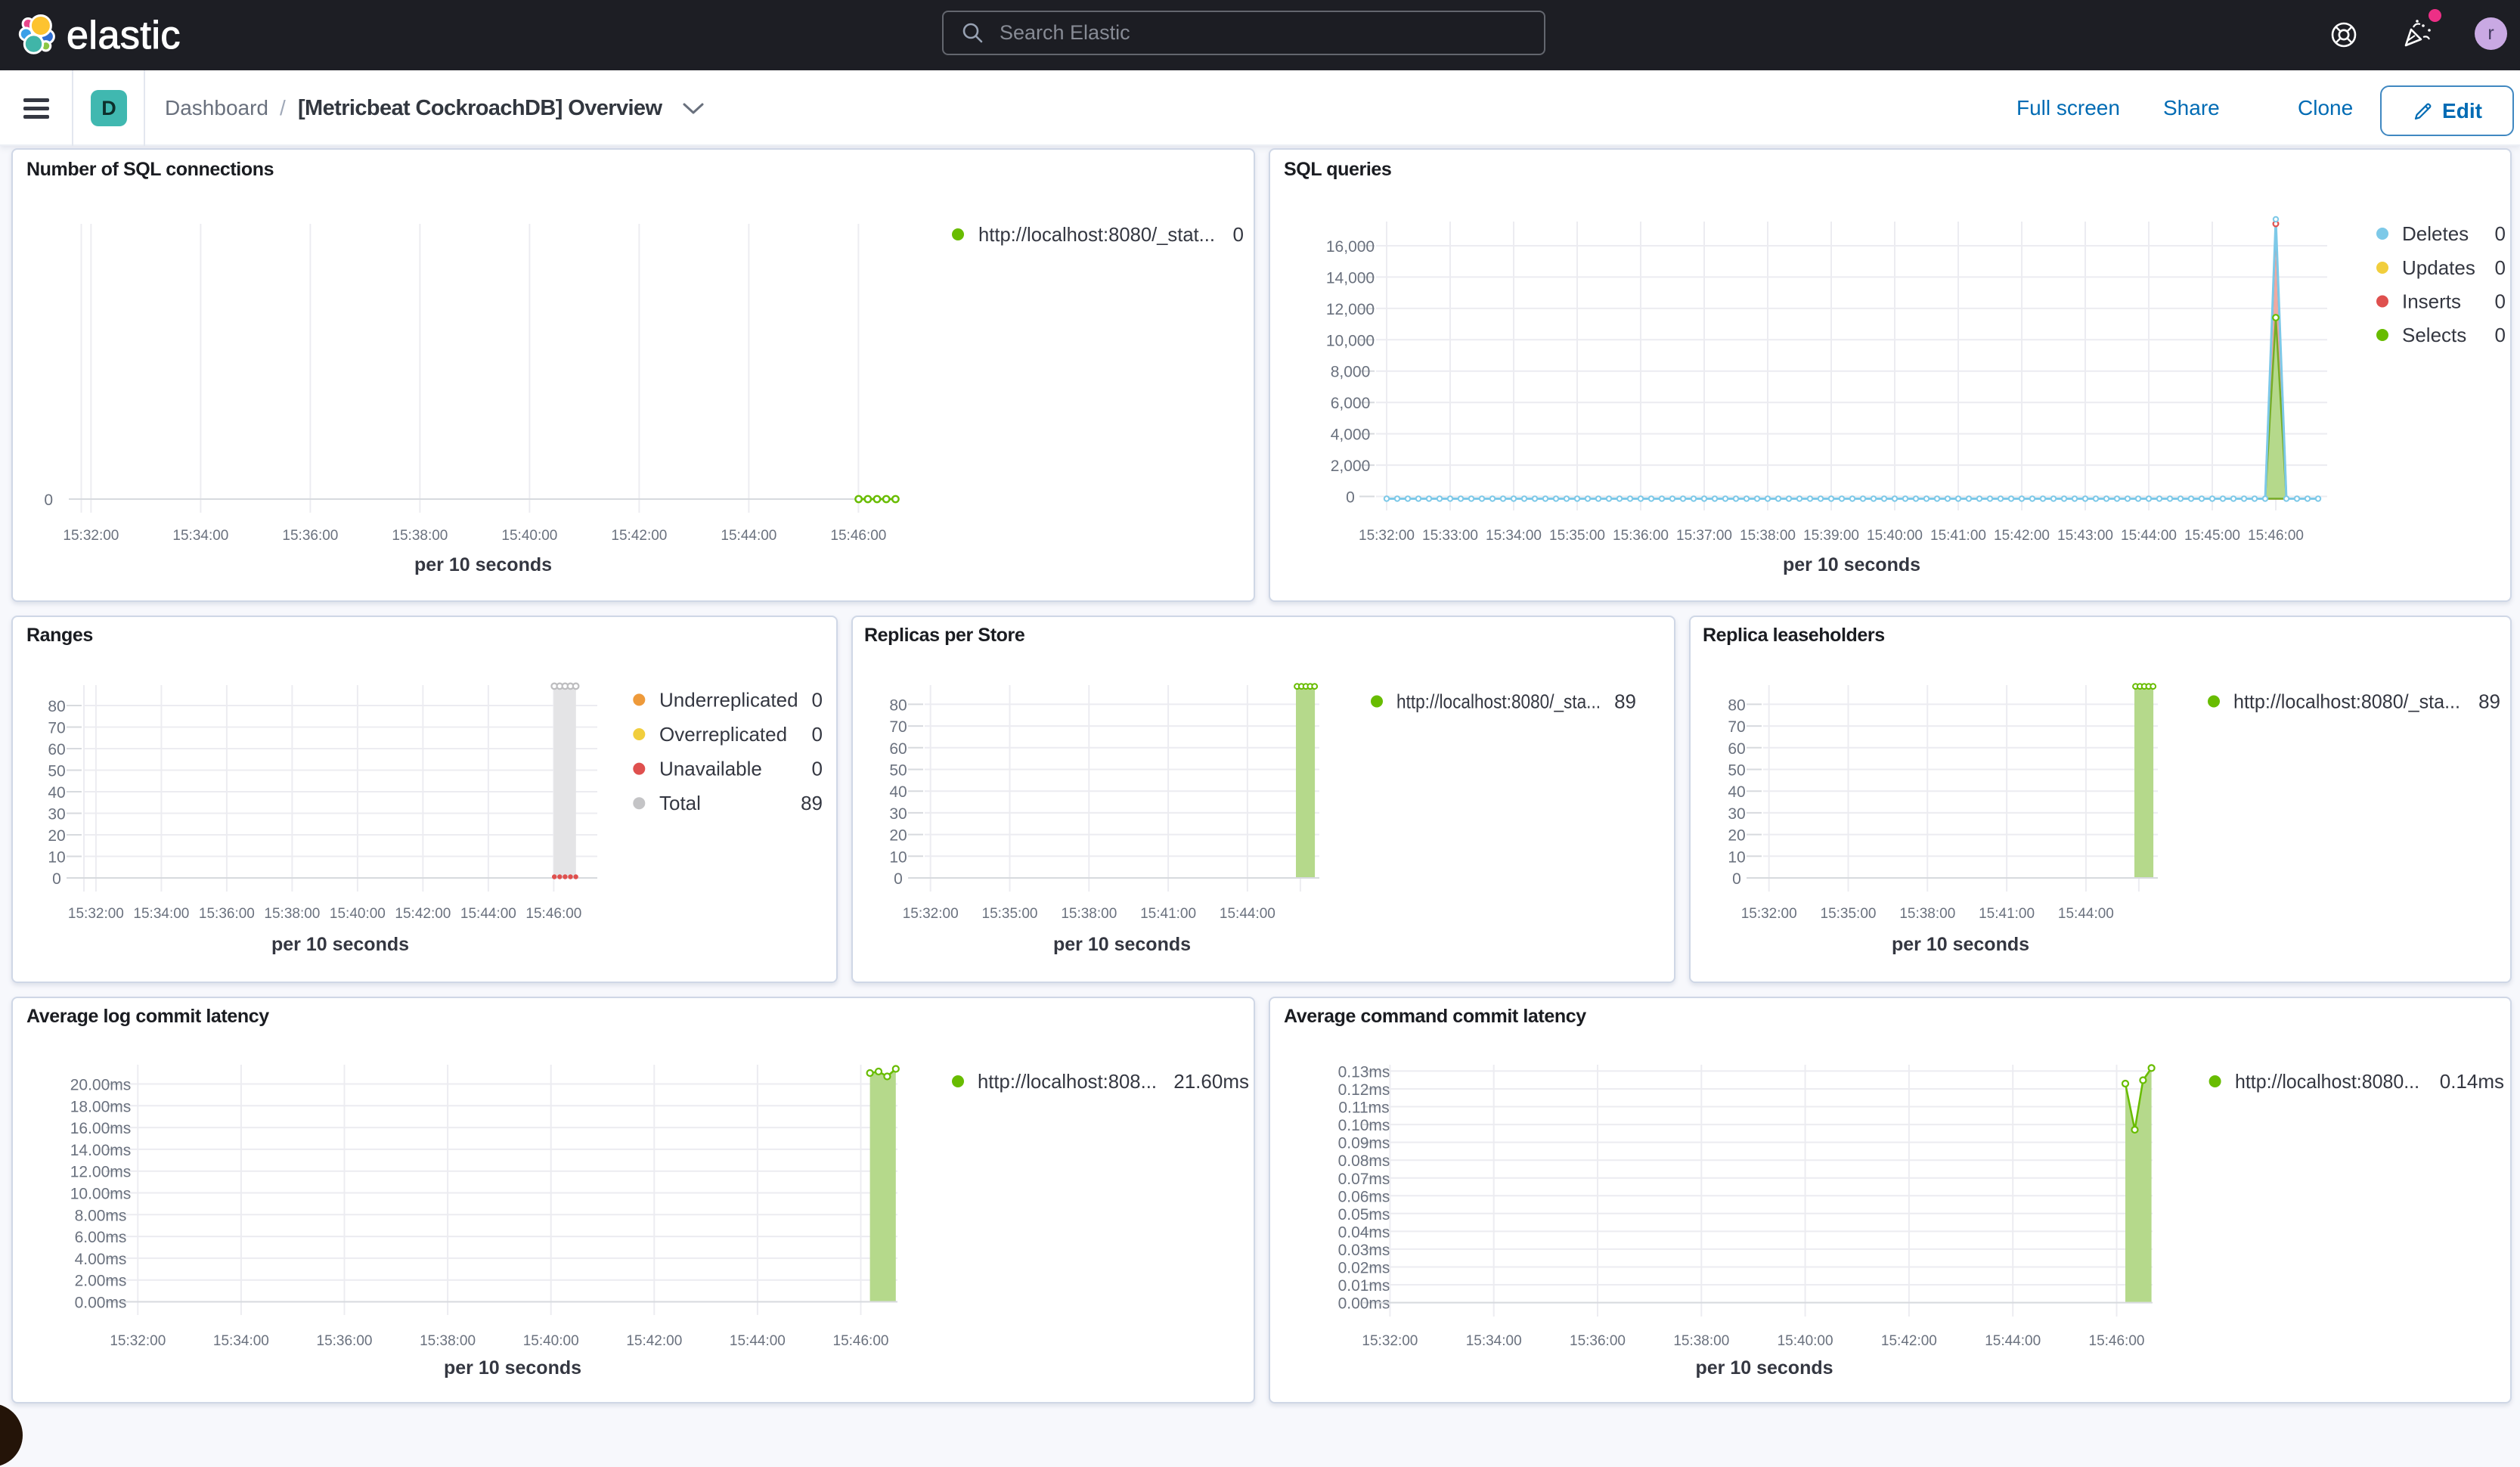 The width and height of the screenshot is (2520, 1467). Describe the element at coordinates (1704, 536) in the screenshot. I see `svg-text: 15:37:00` at that location.